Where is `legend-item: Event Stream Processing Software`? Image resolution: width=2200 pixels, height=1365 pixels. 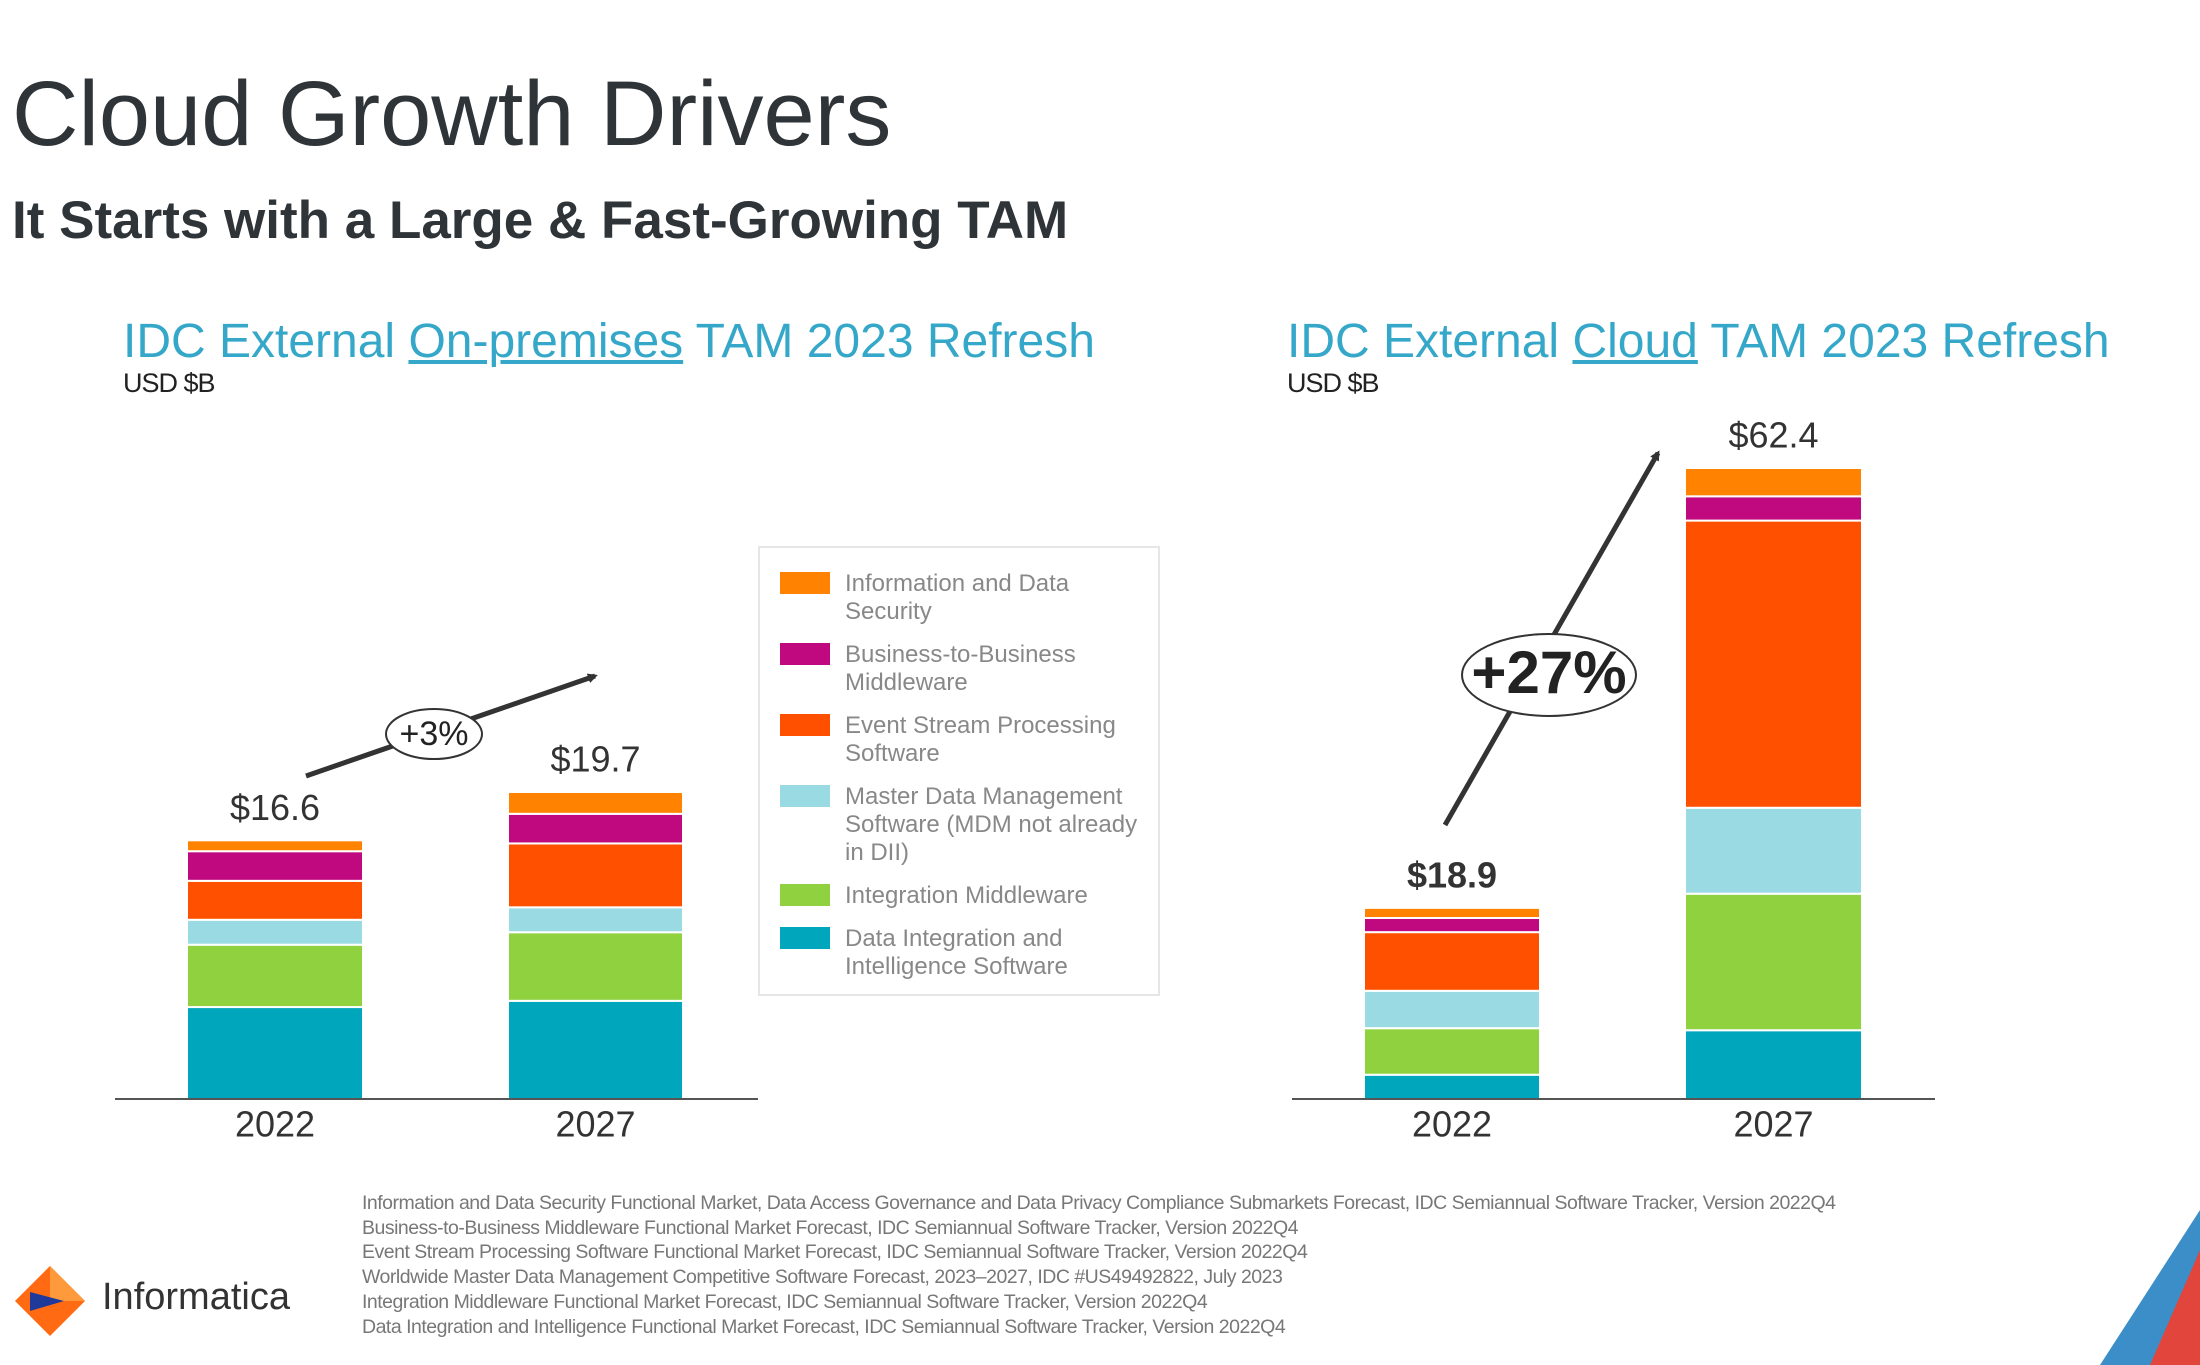 legend-item: Event Stream Processing Software is located at coordinates (969, 740).